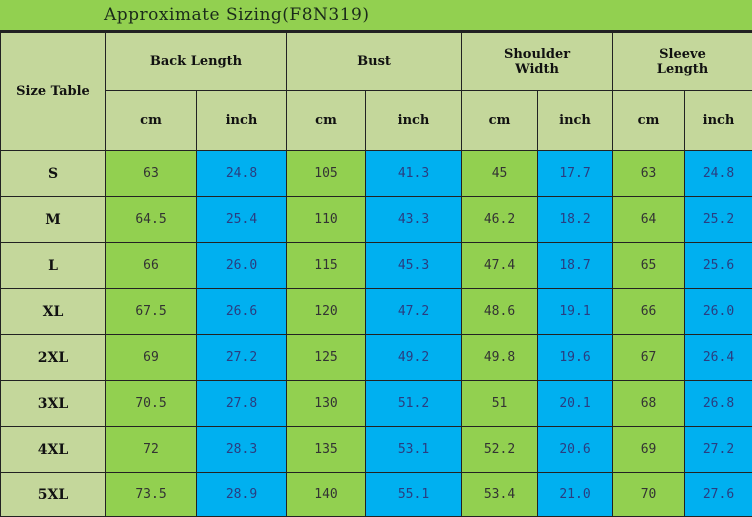 Image resolution: width=752 pixels, height=517 pixels. I want to click on inch-cell: 20.1, so click(575, 404).